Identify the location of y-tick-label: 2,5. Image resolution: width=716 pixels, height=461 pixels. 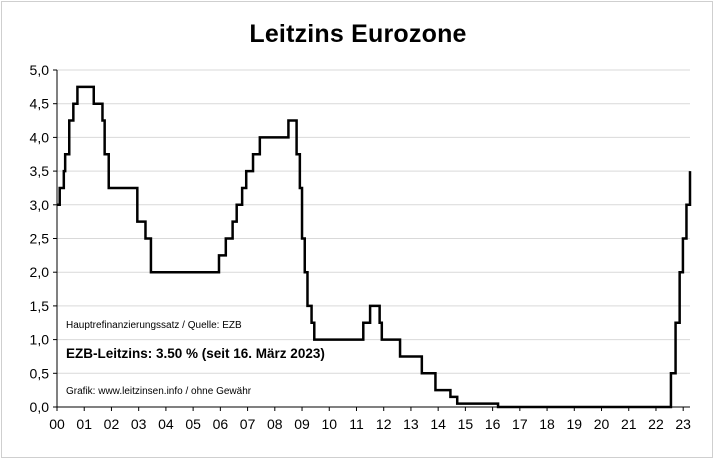
(40, 239).